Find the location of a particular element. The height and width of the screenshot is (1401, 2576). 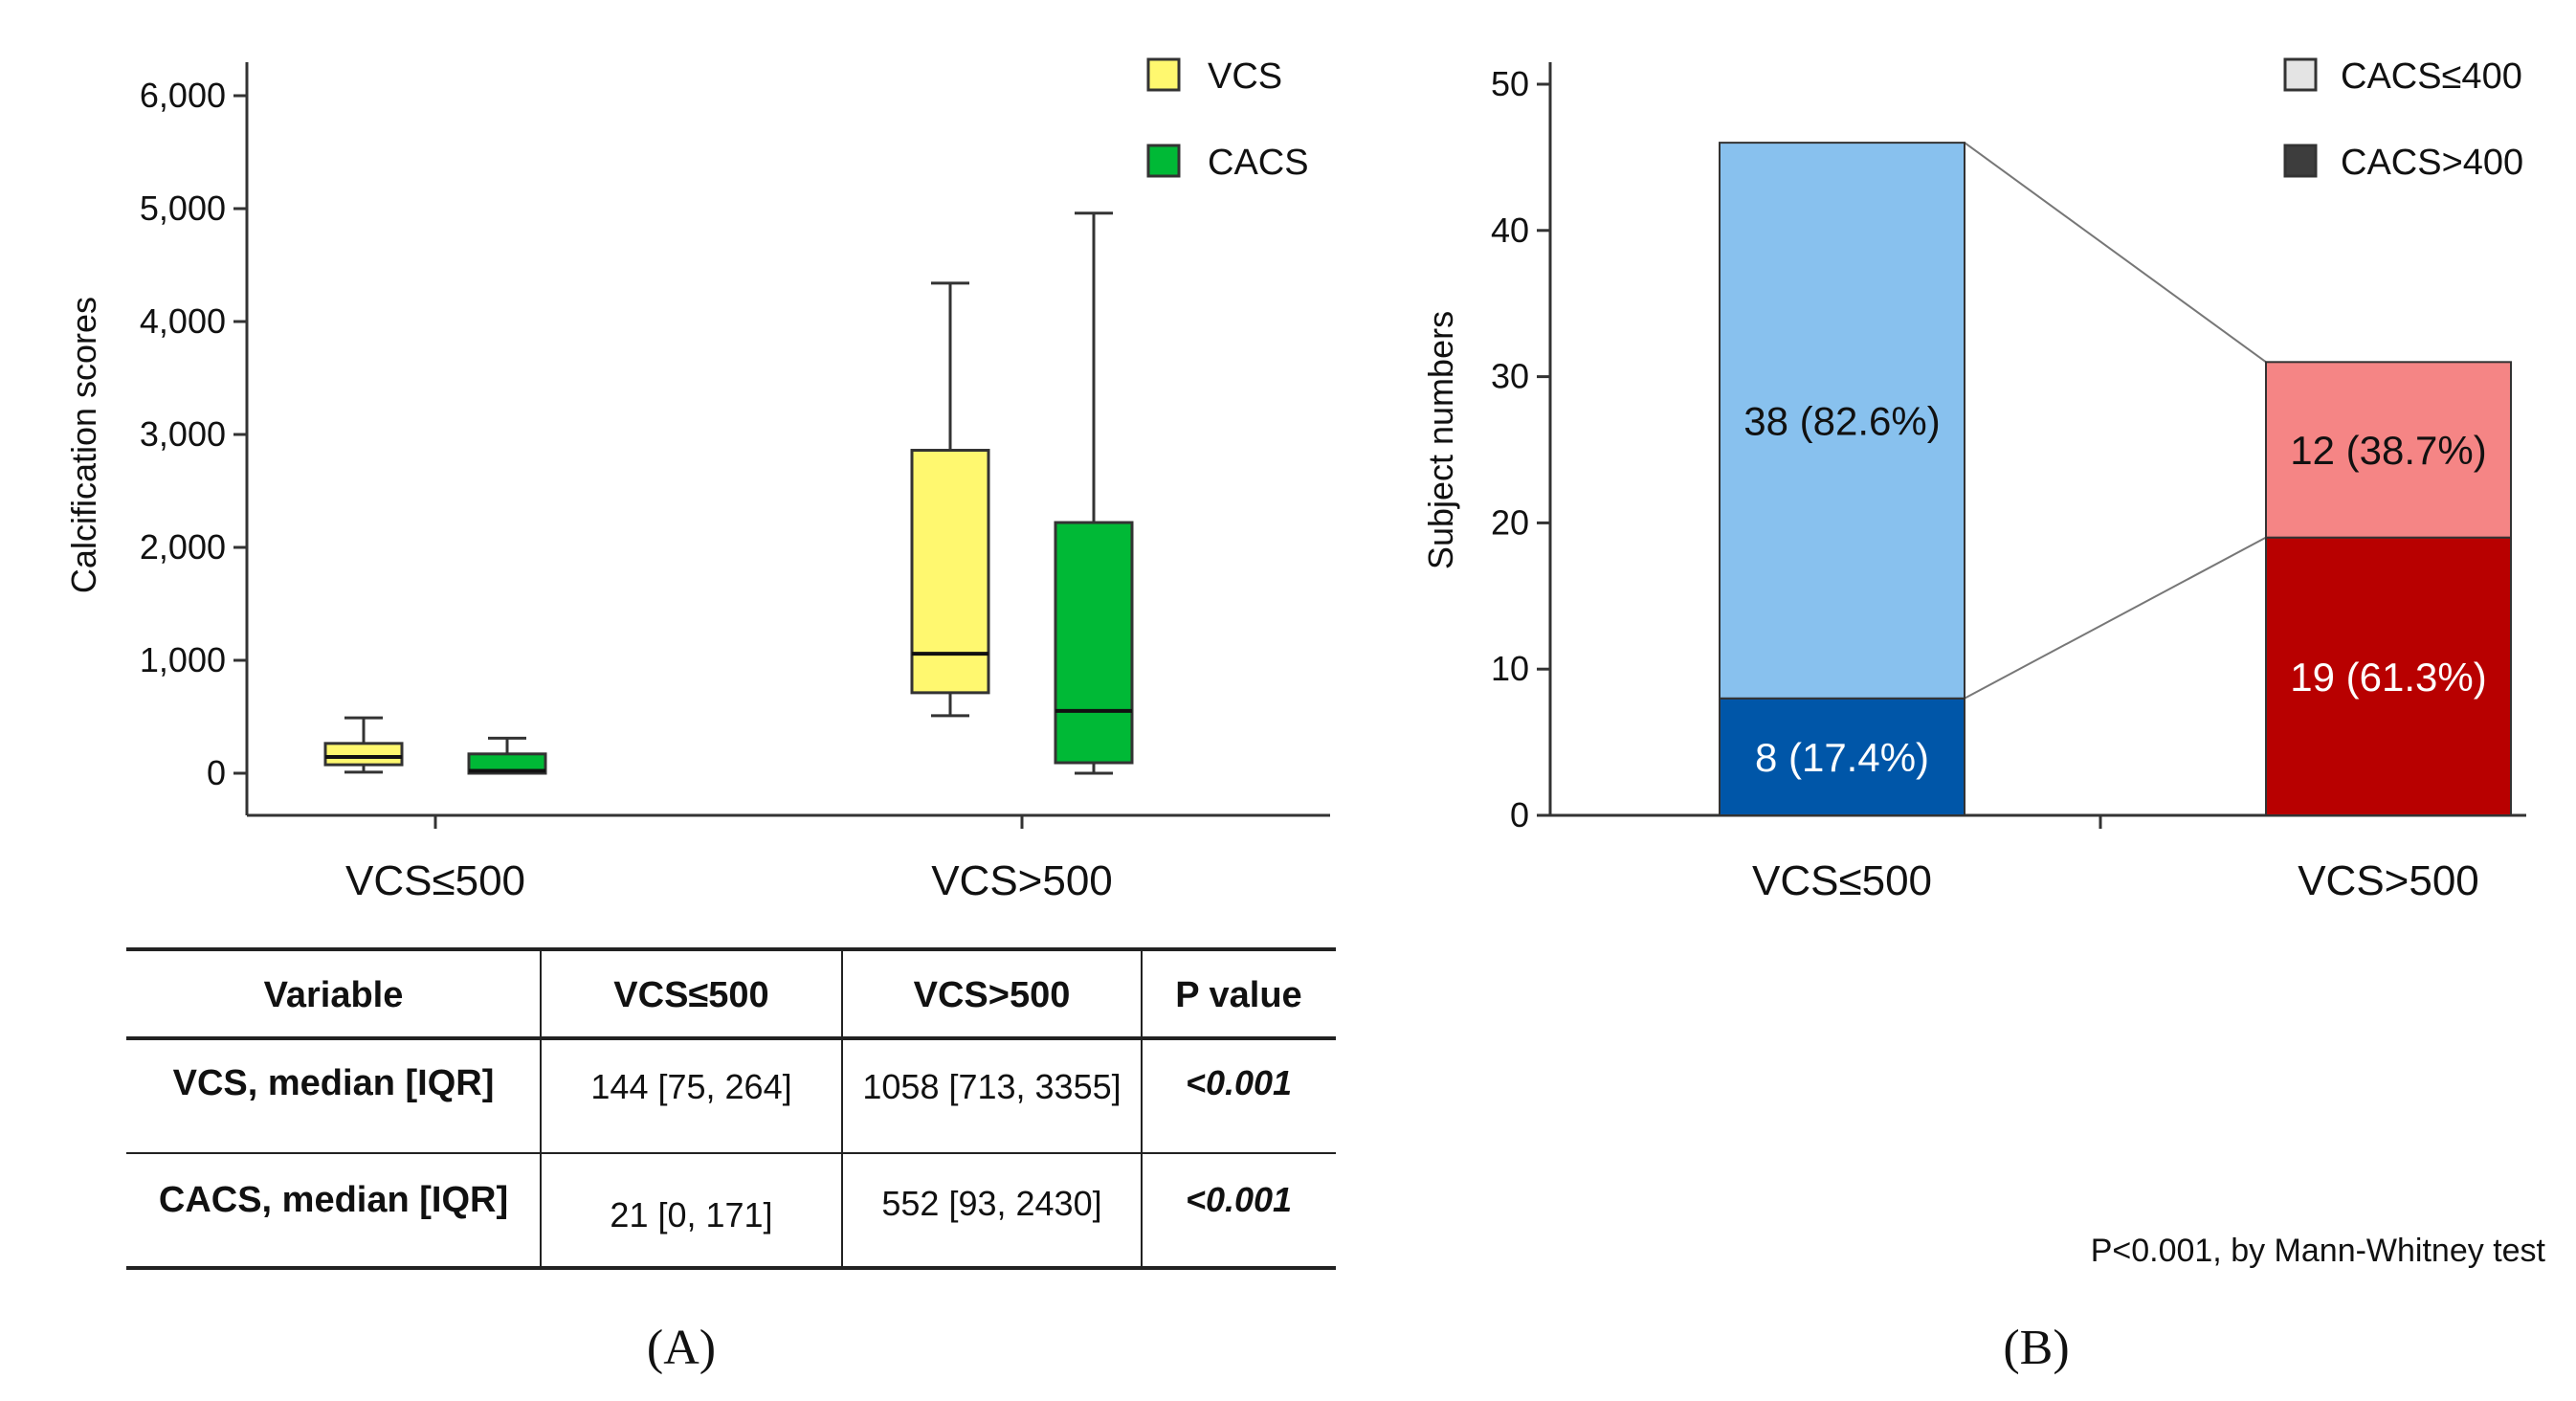

bar-segment-label: 12 (38.7%) is located at coordinates (2388, 450).